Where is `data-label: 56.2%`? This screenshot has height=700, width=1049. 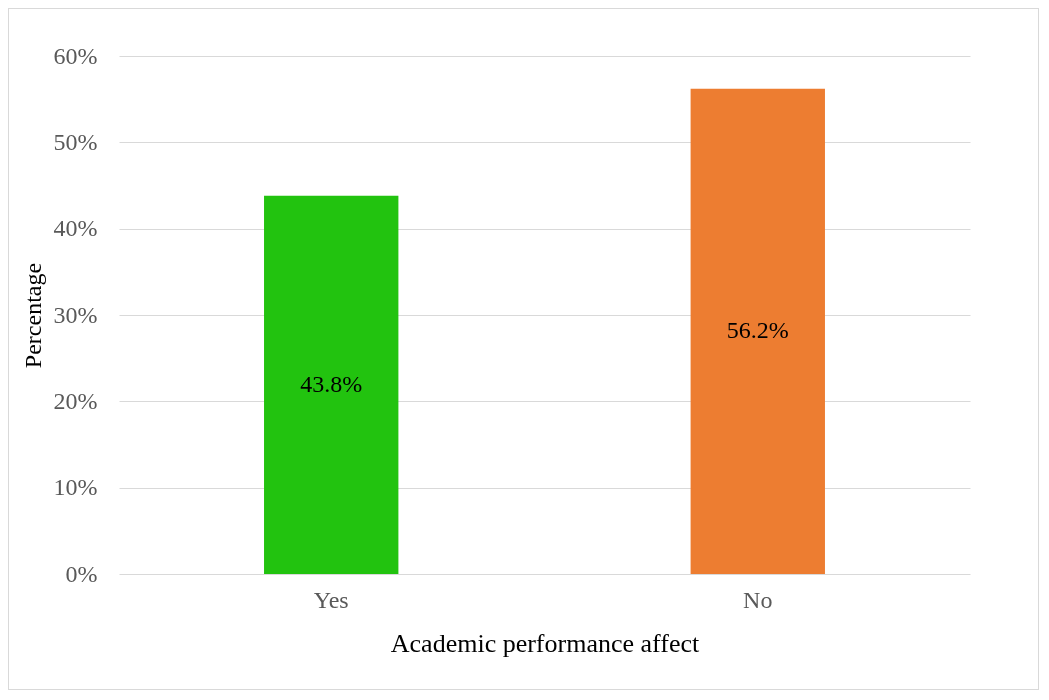
data-label: 56.2% is located at coordinates (757, 330).